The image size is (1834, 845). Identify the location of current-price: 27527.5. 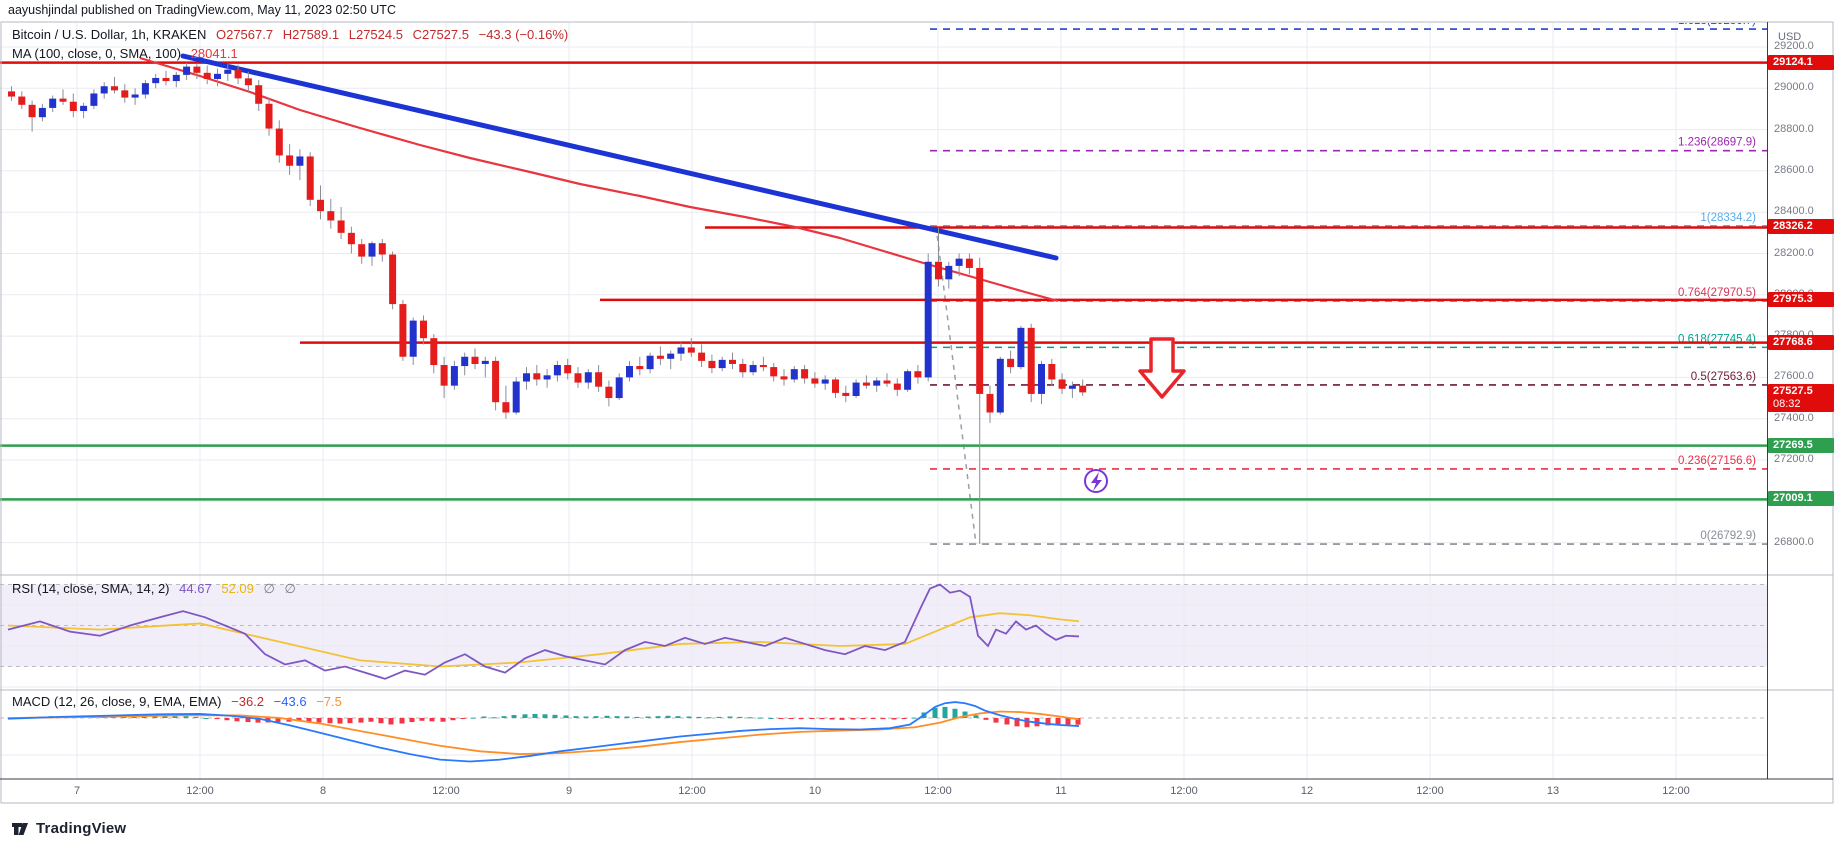
(1793, 391).